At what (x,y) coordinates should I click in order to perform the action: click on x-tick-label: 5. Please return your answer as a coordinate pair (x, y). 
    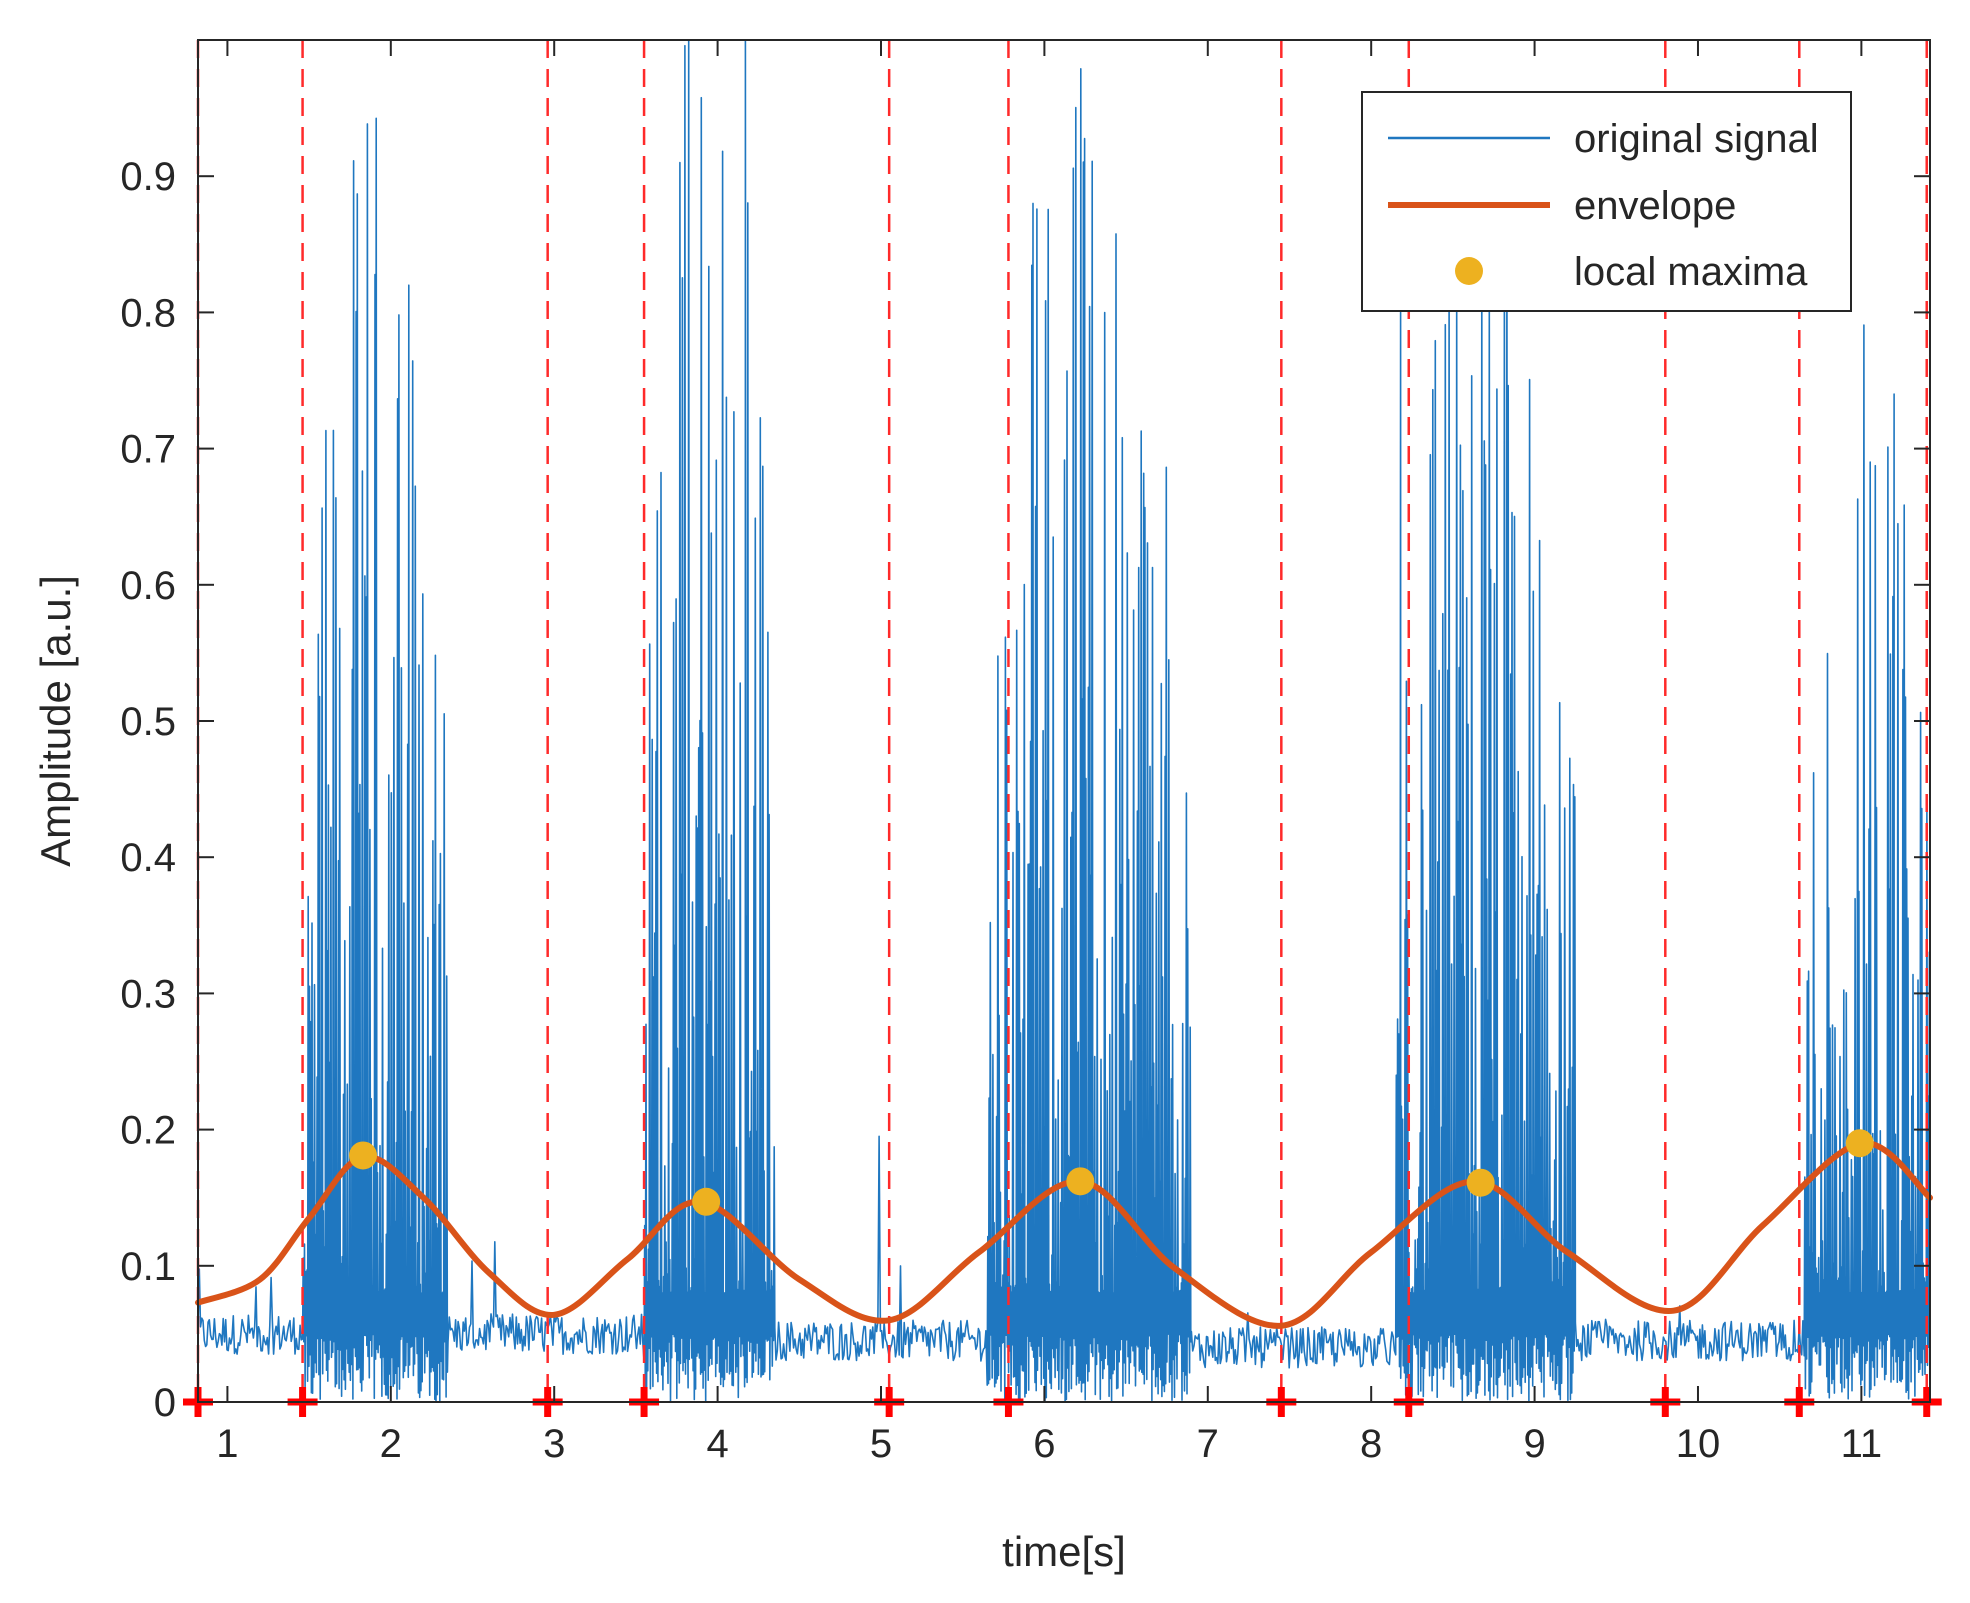
    Looking at the image, I should click on (881, 1444).